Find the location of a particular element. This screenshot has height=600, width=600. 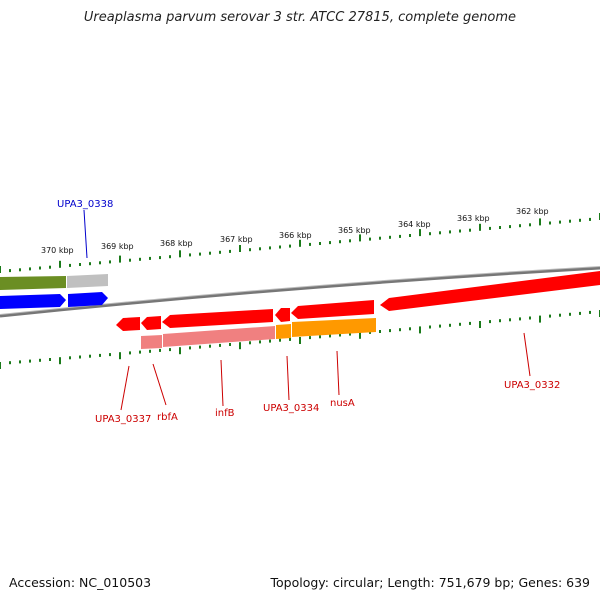

leader-rbfa is located at coordinates (159, 384).